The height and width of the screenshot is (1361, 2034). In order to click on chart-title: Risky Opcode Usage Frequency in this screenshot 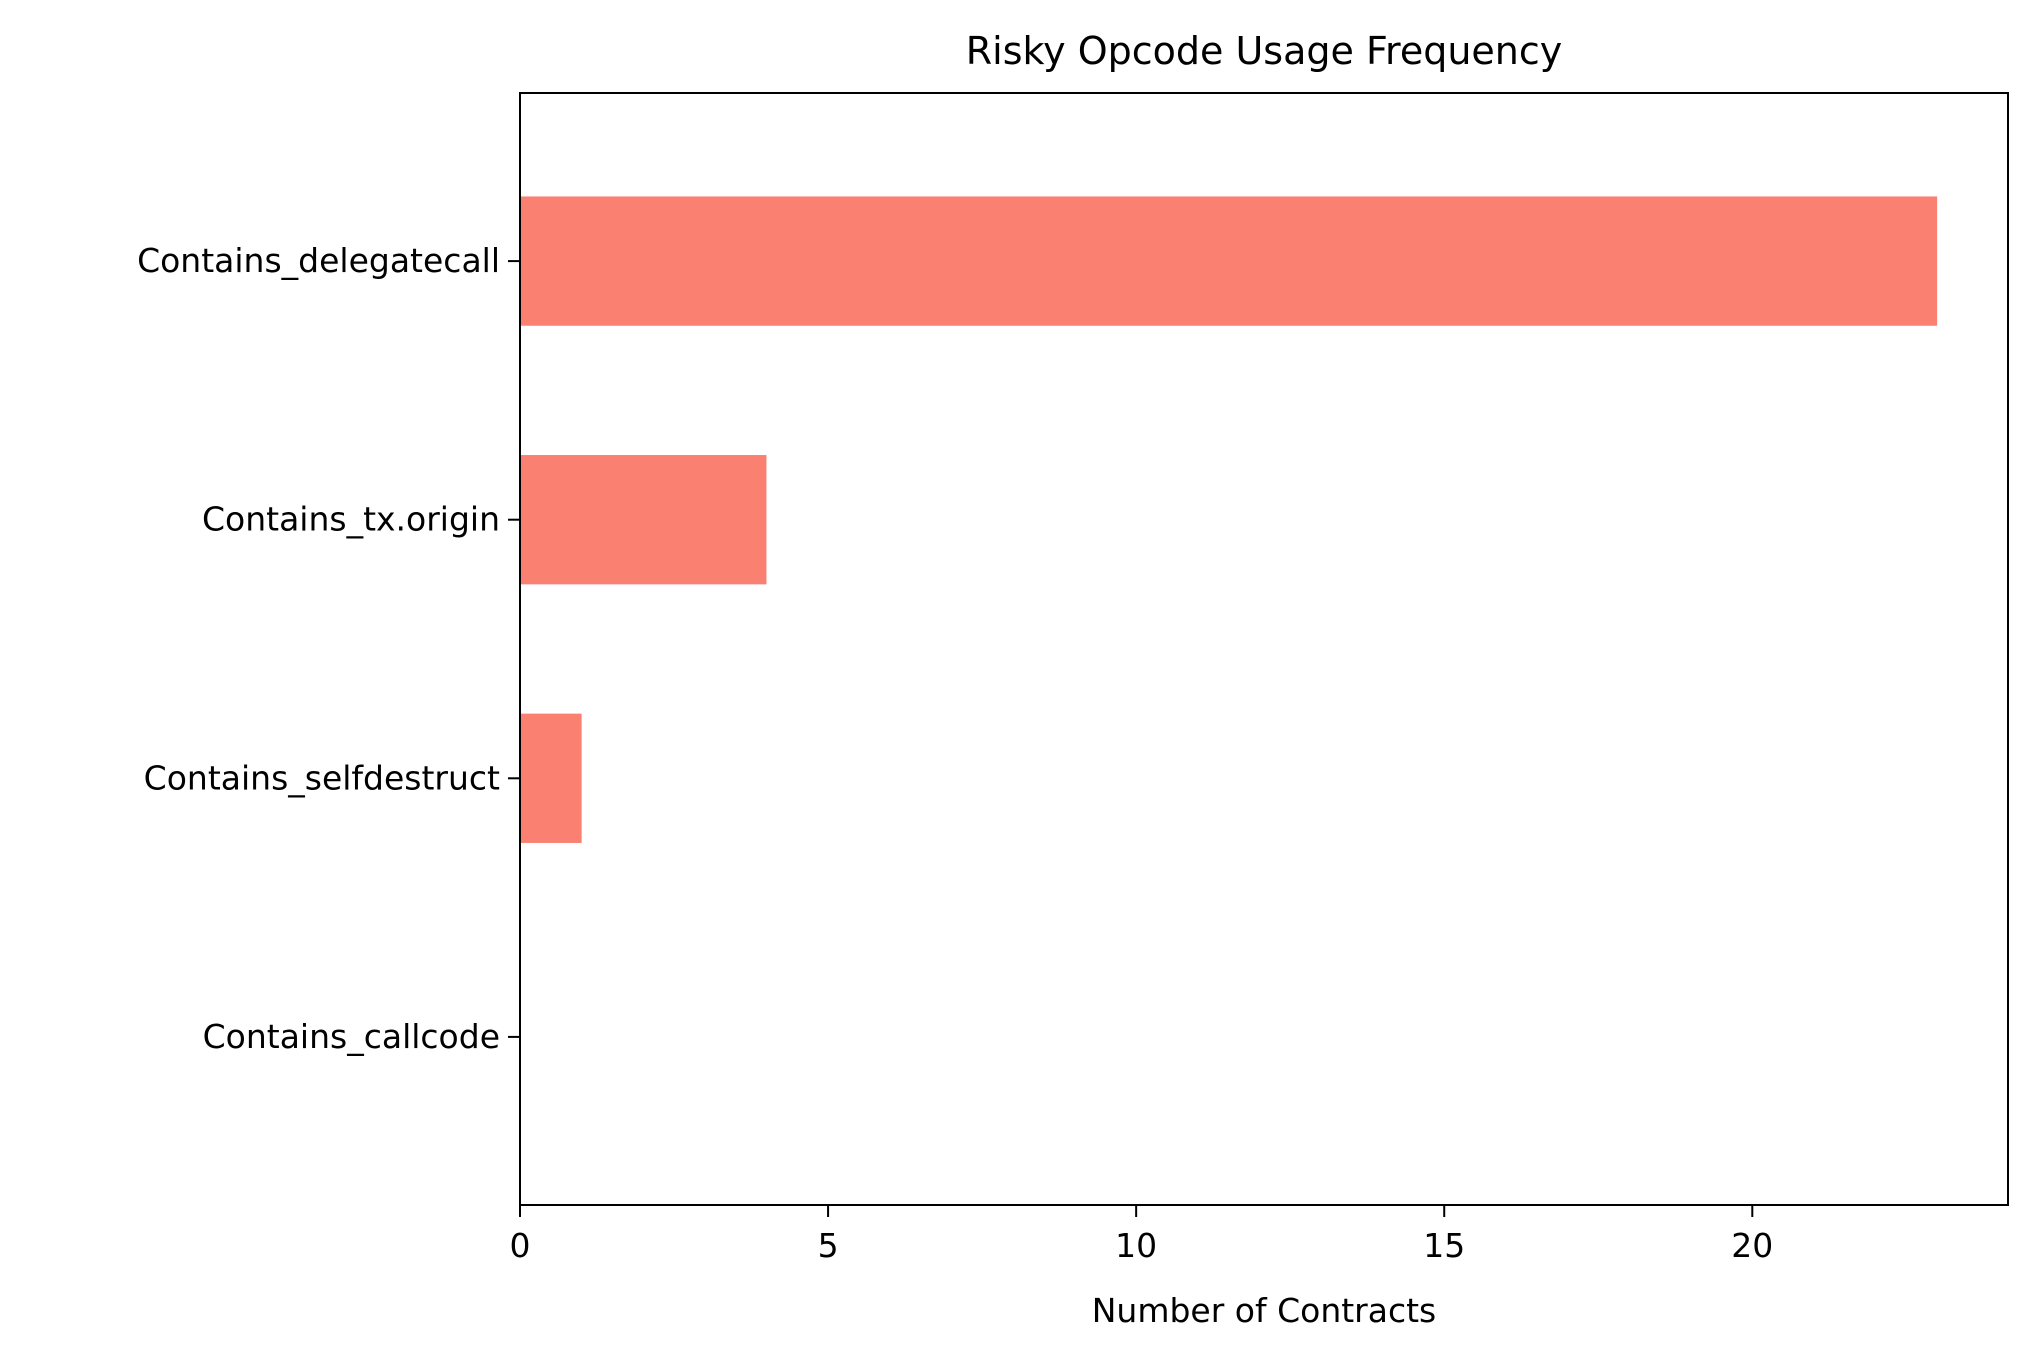, I will do `click(1264, 51)`.